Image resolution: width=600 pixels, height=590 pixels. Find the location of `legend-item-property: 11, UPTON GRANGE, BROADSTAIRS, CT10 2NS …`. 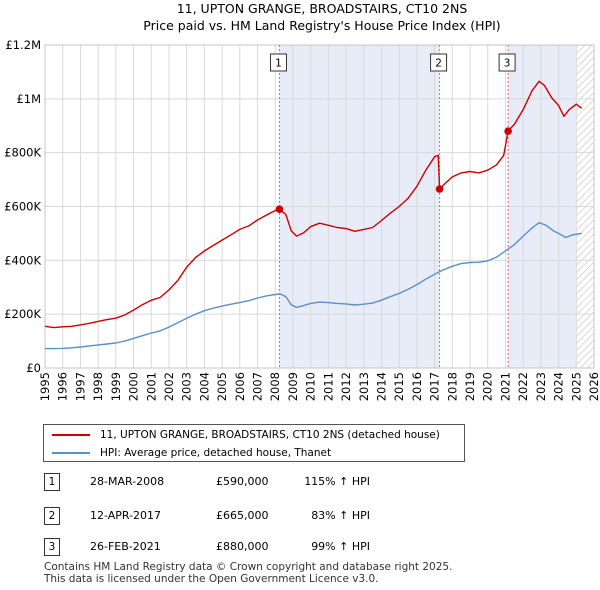

legend-item-property: 11, UPTON GRANGE, BROADSTAIRS, CT10 2NS … is located at coordinates (242, 435).